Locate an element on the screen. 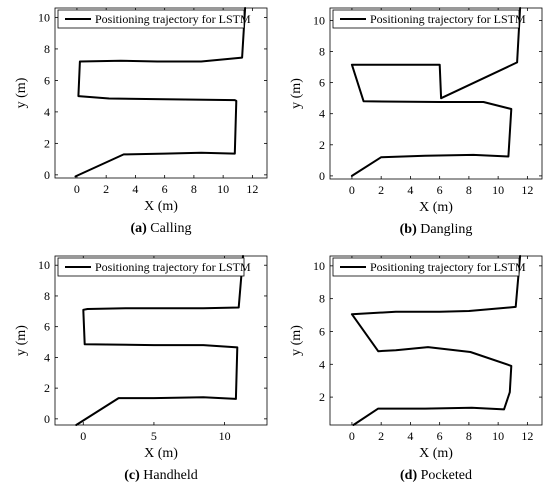 Image resolution: width=550 pixels, height=486 pixels. panel-caption: (a) Calling is located at coordinates (160, 228).